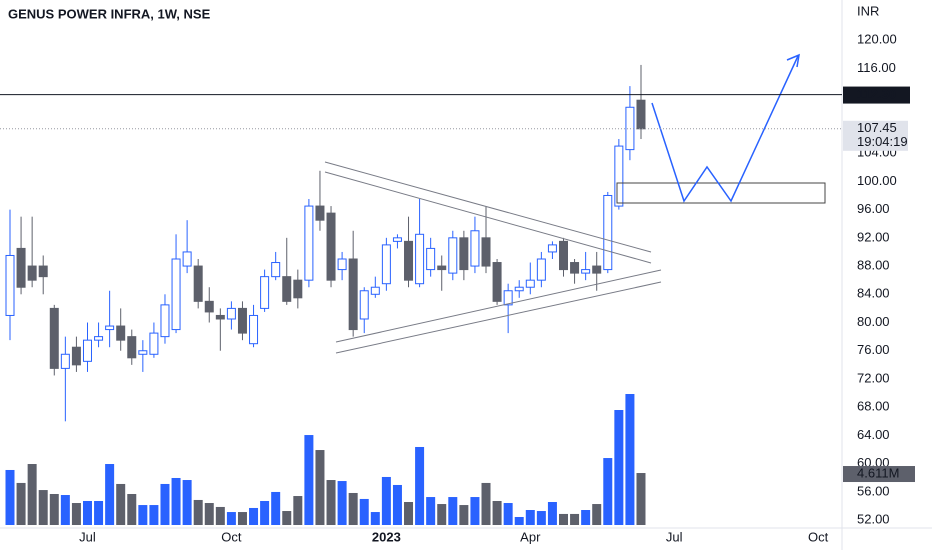 The height and width of the screenshot is (550, 932). Describe the element at coordinates (109, 13) in the screenshot. I see `chart-title: GENUS POWER INFRA, 1W, NSE` at that location.